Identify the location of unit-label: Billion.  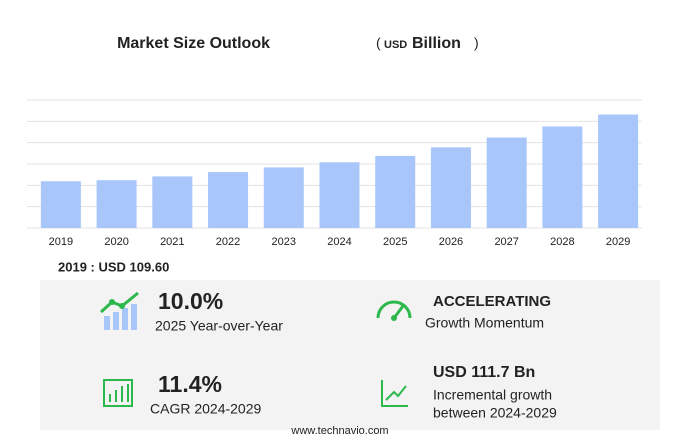
(436, 43).